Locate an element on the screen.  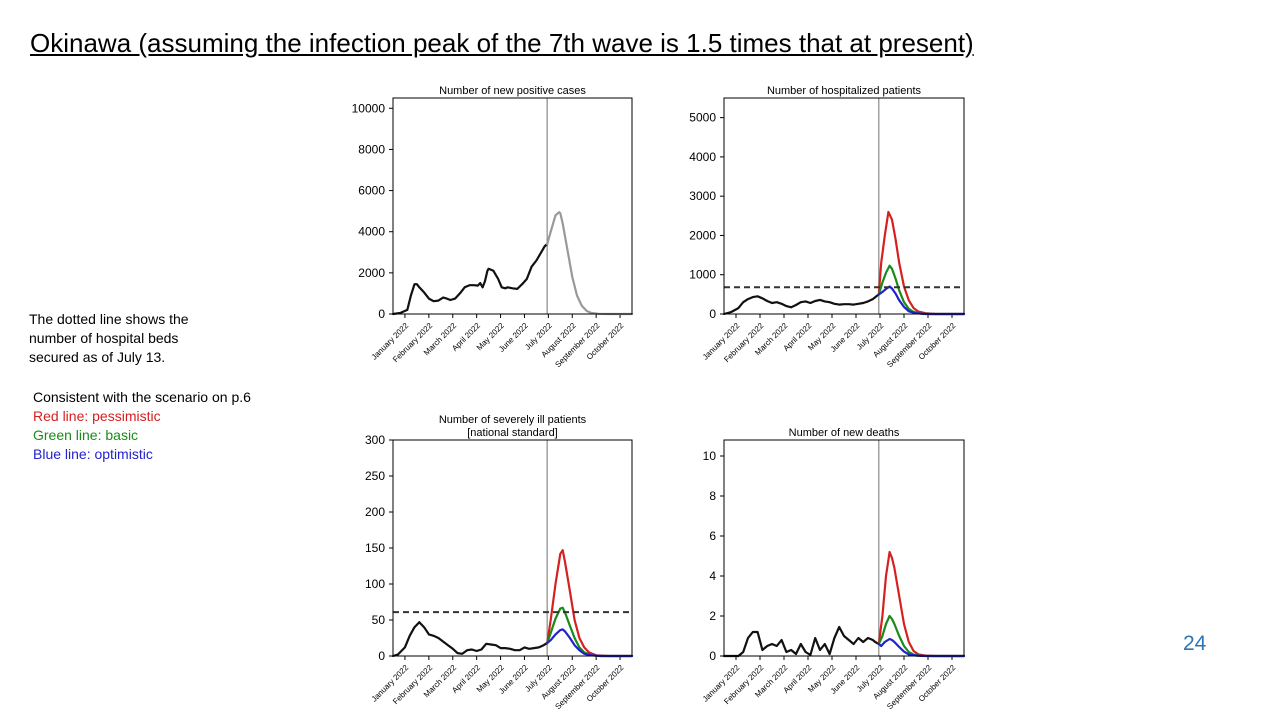
y-tick-label: 1000 is located at coordinates (702, 275).